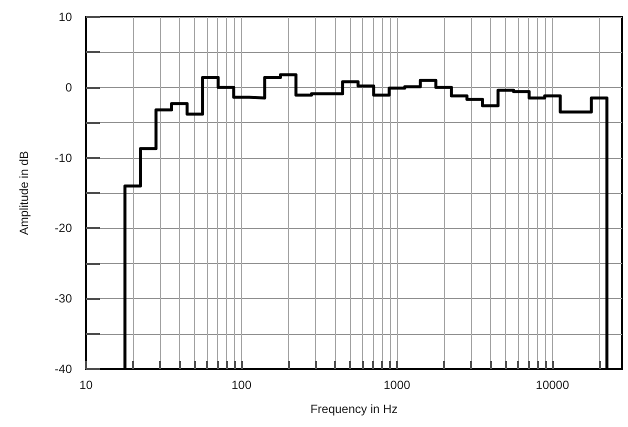 The height and width of the screenshot is (427, 628). I want to click on x-tick-label: 10, so click(86, 385).